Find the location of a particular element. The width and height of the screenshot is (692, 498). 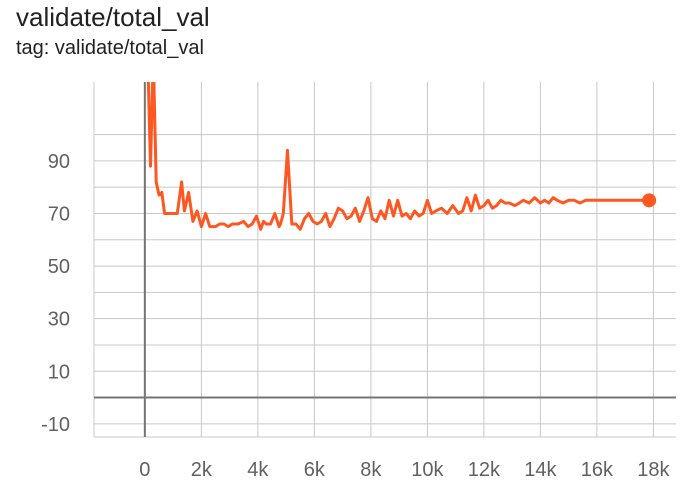

x-tick-label: 6k is located at coordinates (315, 470).